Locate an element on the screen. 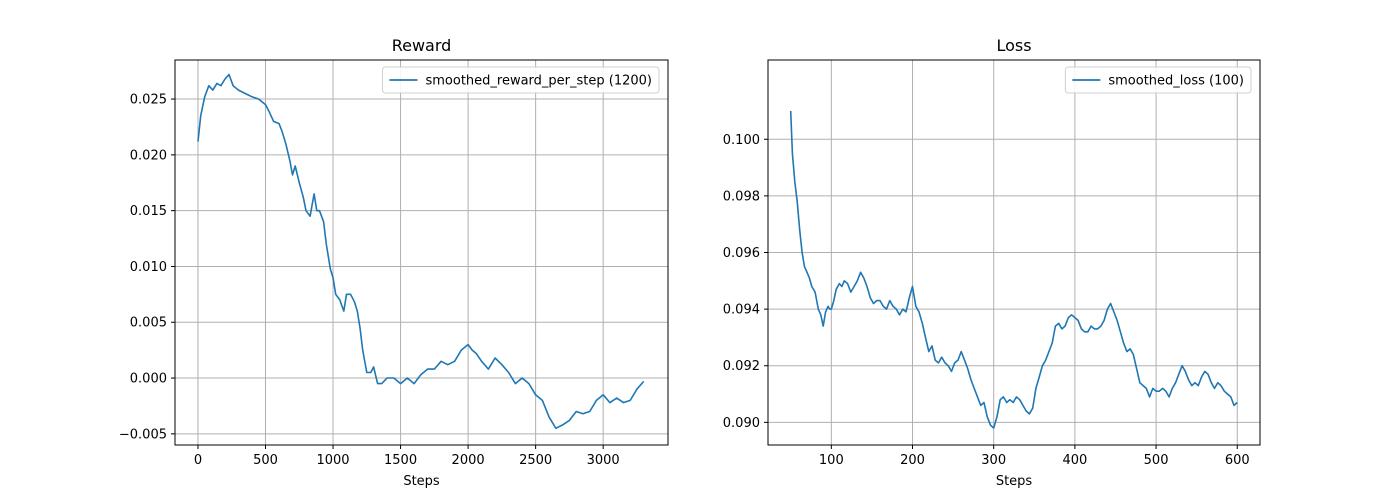 The height and width of the screenshot is (500, 1400). reward-legend: smoothed_reward_per_step (1200) is located at coordinates (520, 80).